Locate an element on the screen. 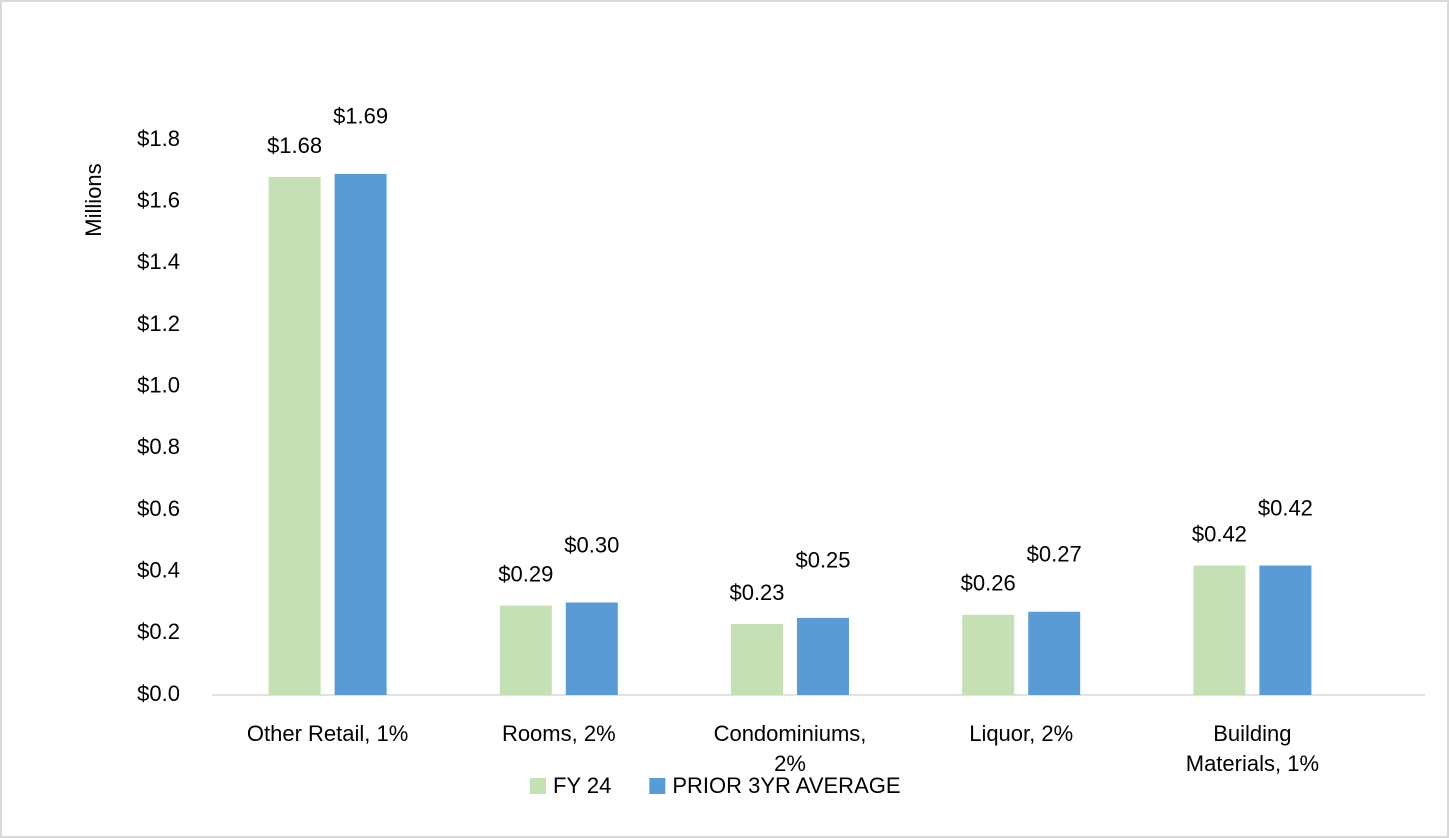 The width and height of the screenshot is (1449, 838). y-tick-label: $1.4 is located at coordinates (158, 261).